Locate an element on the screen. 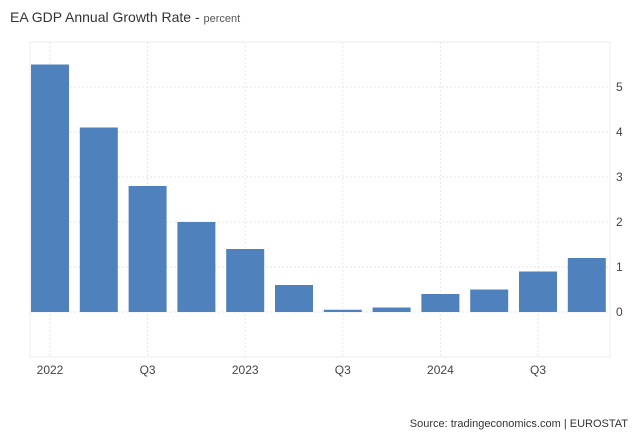 This screenshot has width=640, height=437. bar-2023-Q4 is located at coordinates (391, 309).